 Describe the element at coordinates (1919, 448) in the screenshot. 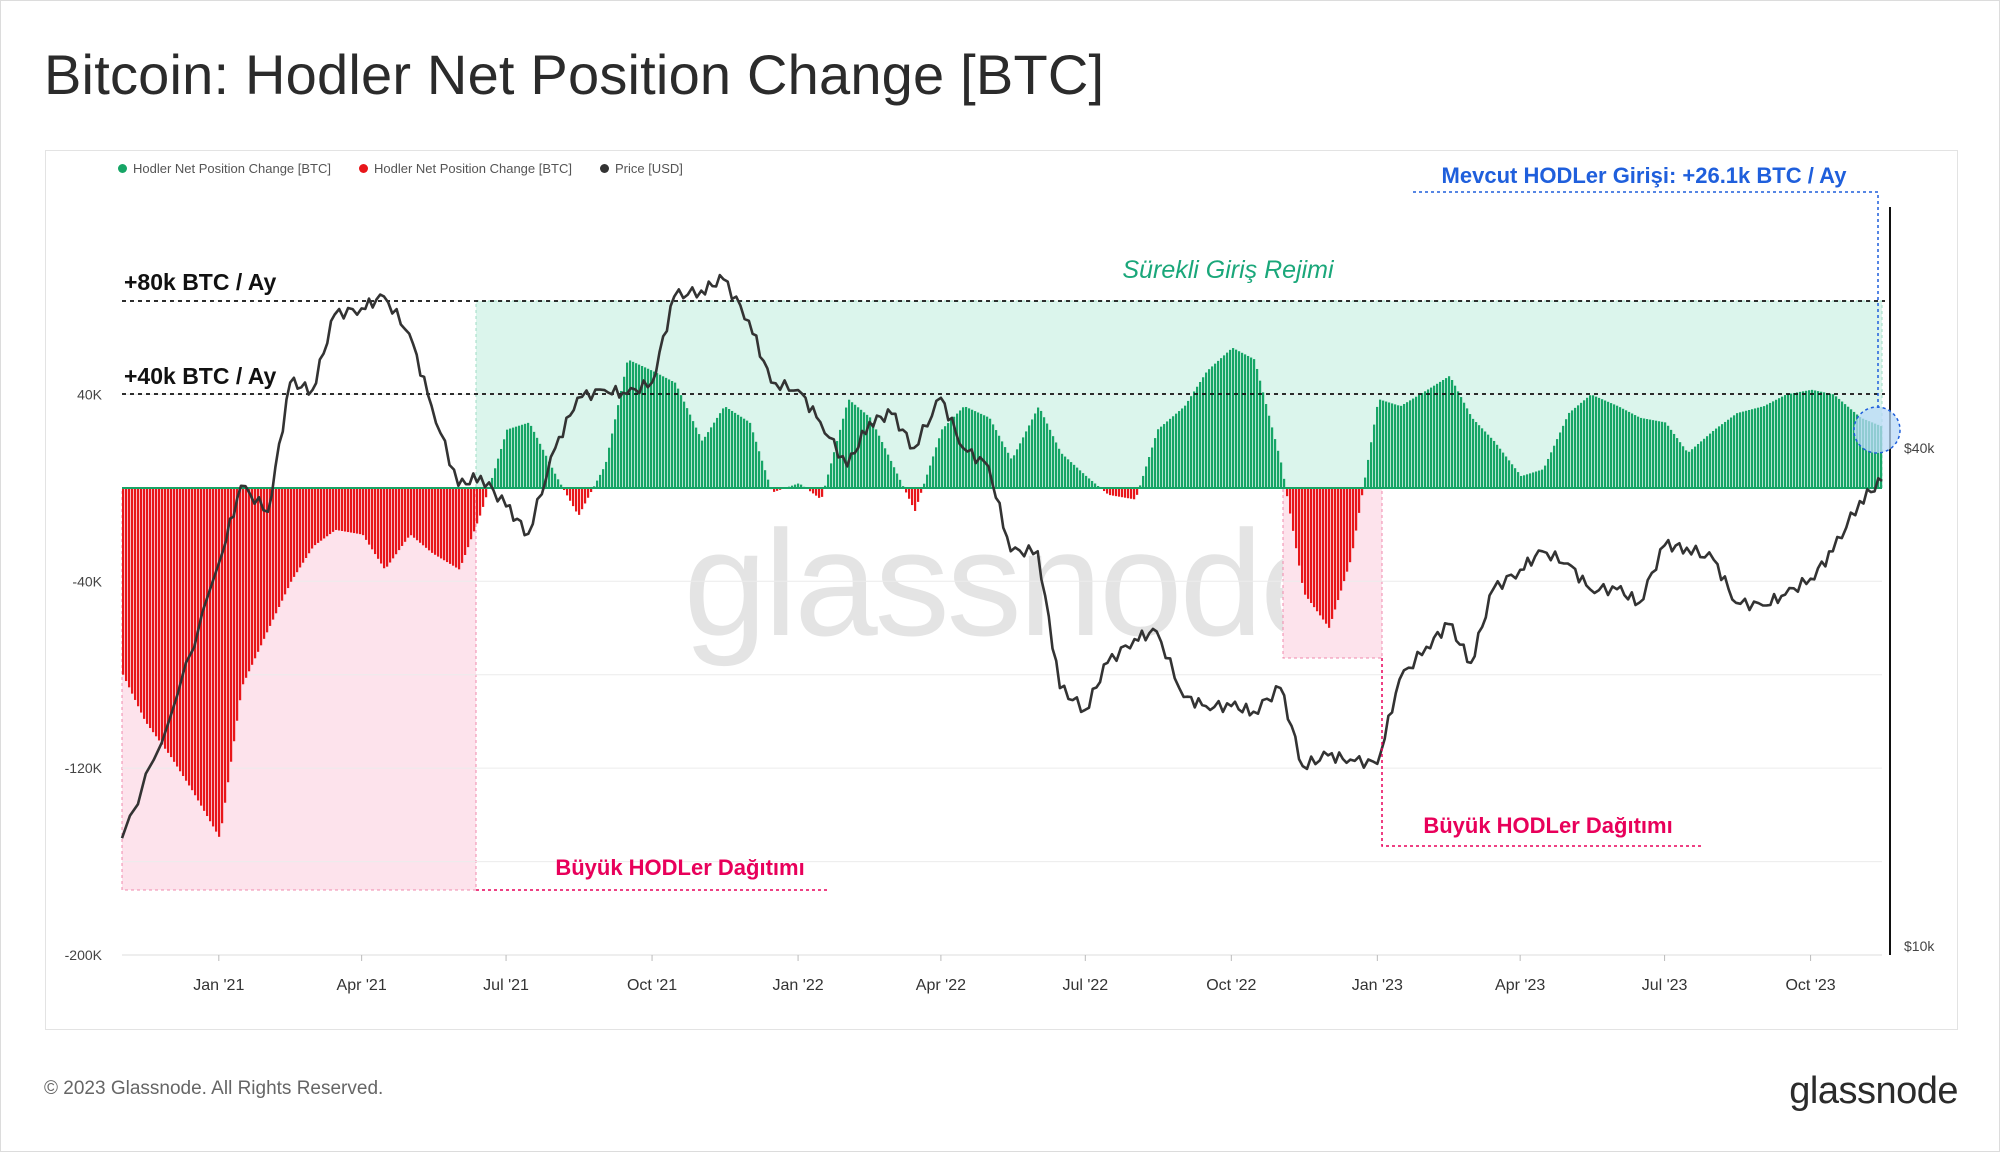

I see `right-tick-label: $40k` at that location.